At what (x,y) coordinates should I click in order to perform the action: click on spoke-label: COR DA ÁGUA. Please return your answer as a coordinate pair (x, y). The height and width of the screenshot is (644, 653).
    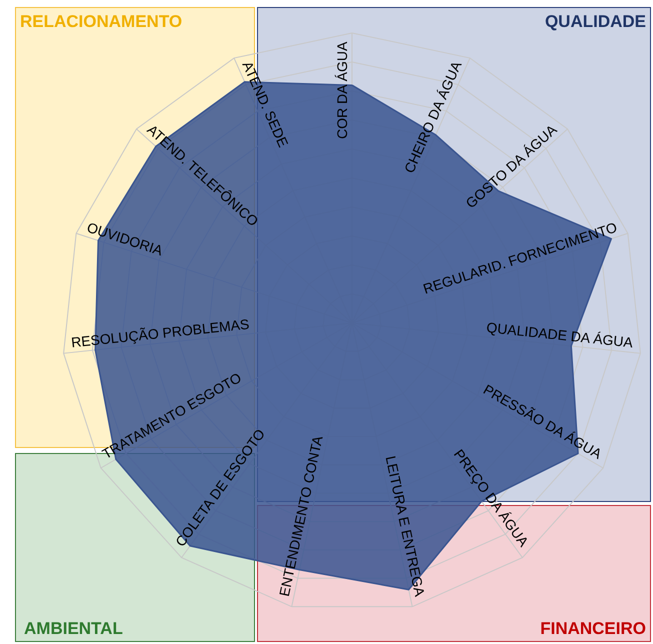
    Looking at the image, I should click on (342, 90).